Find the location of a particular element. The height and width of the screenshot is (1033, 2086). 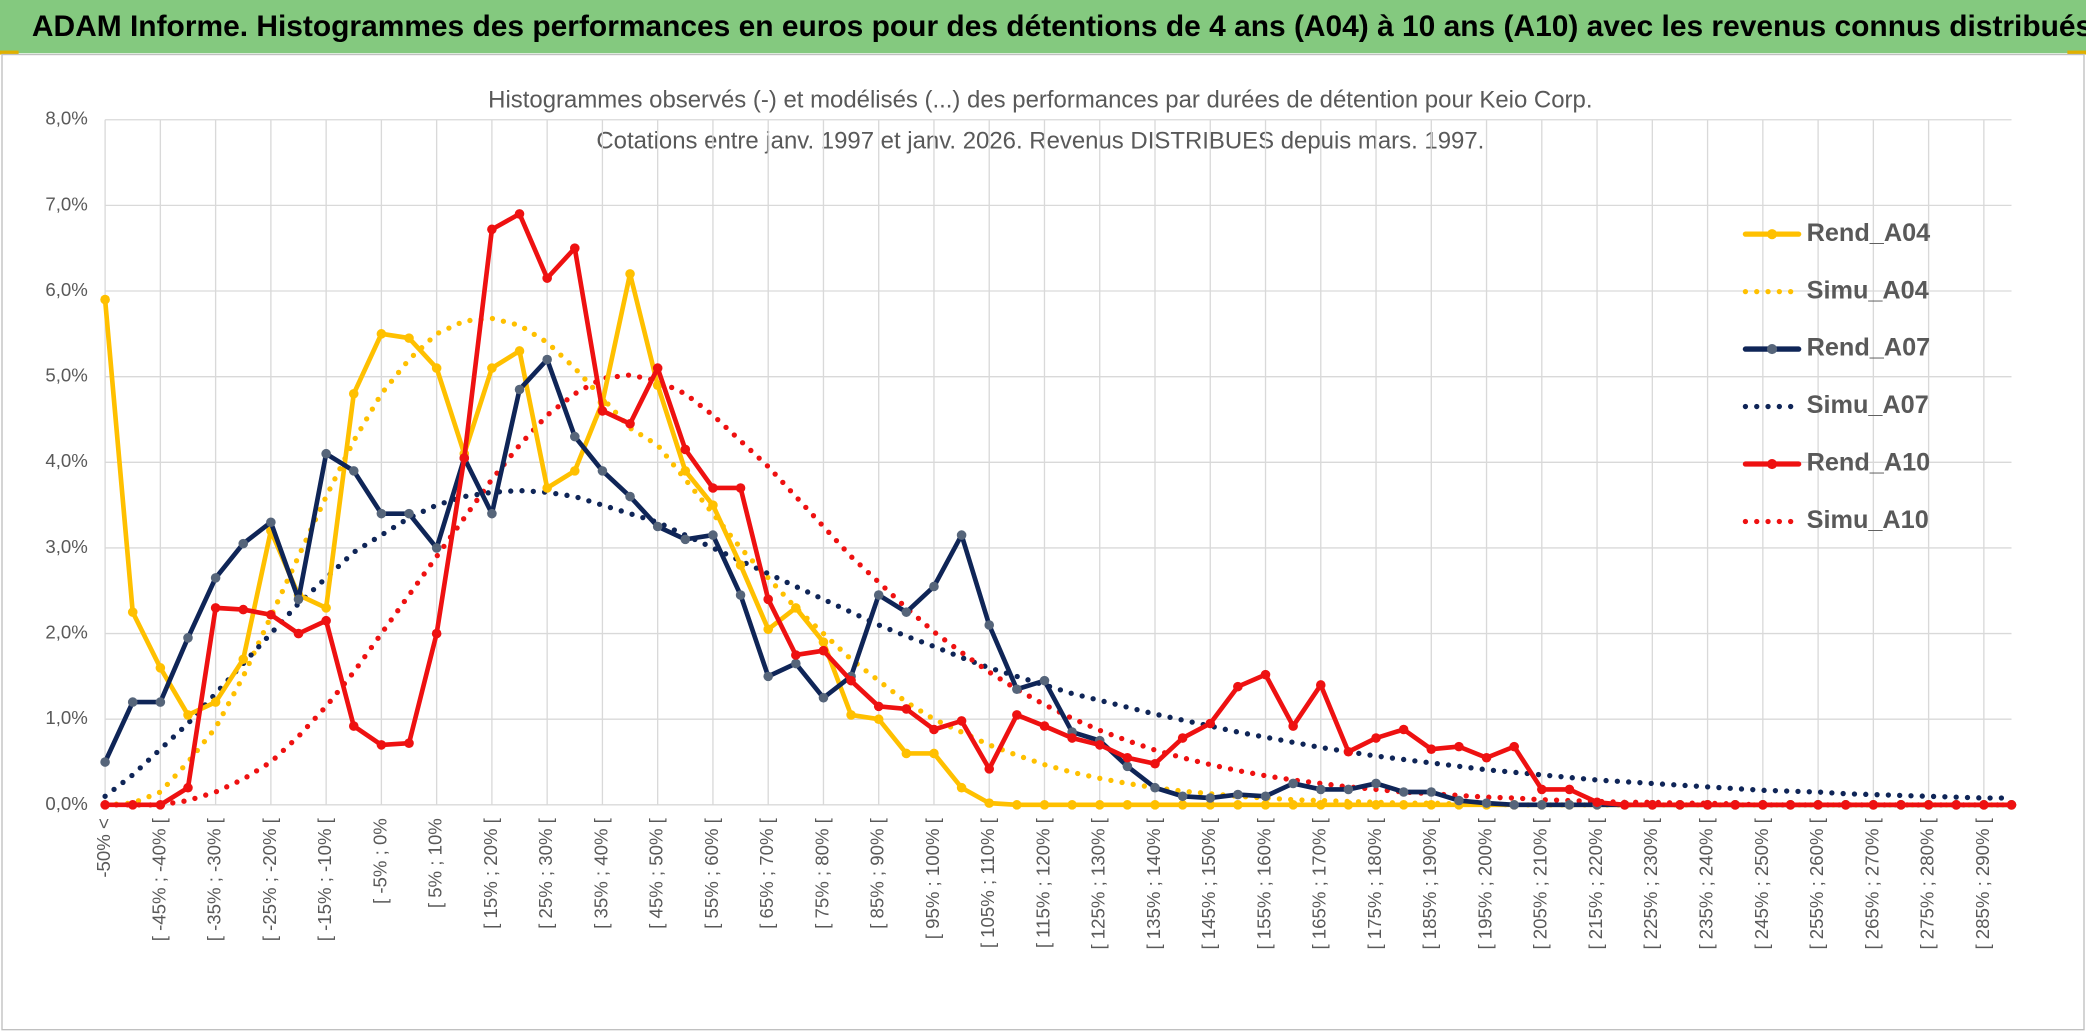

x-tick-label: [ 135% ; 140% [ is located at coordinates (1153, 883).